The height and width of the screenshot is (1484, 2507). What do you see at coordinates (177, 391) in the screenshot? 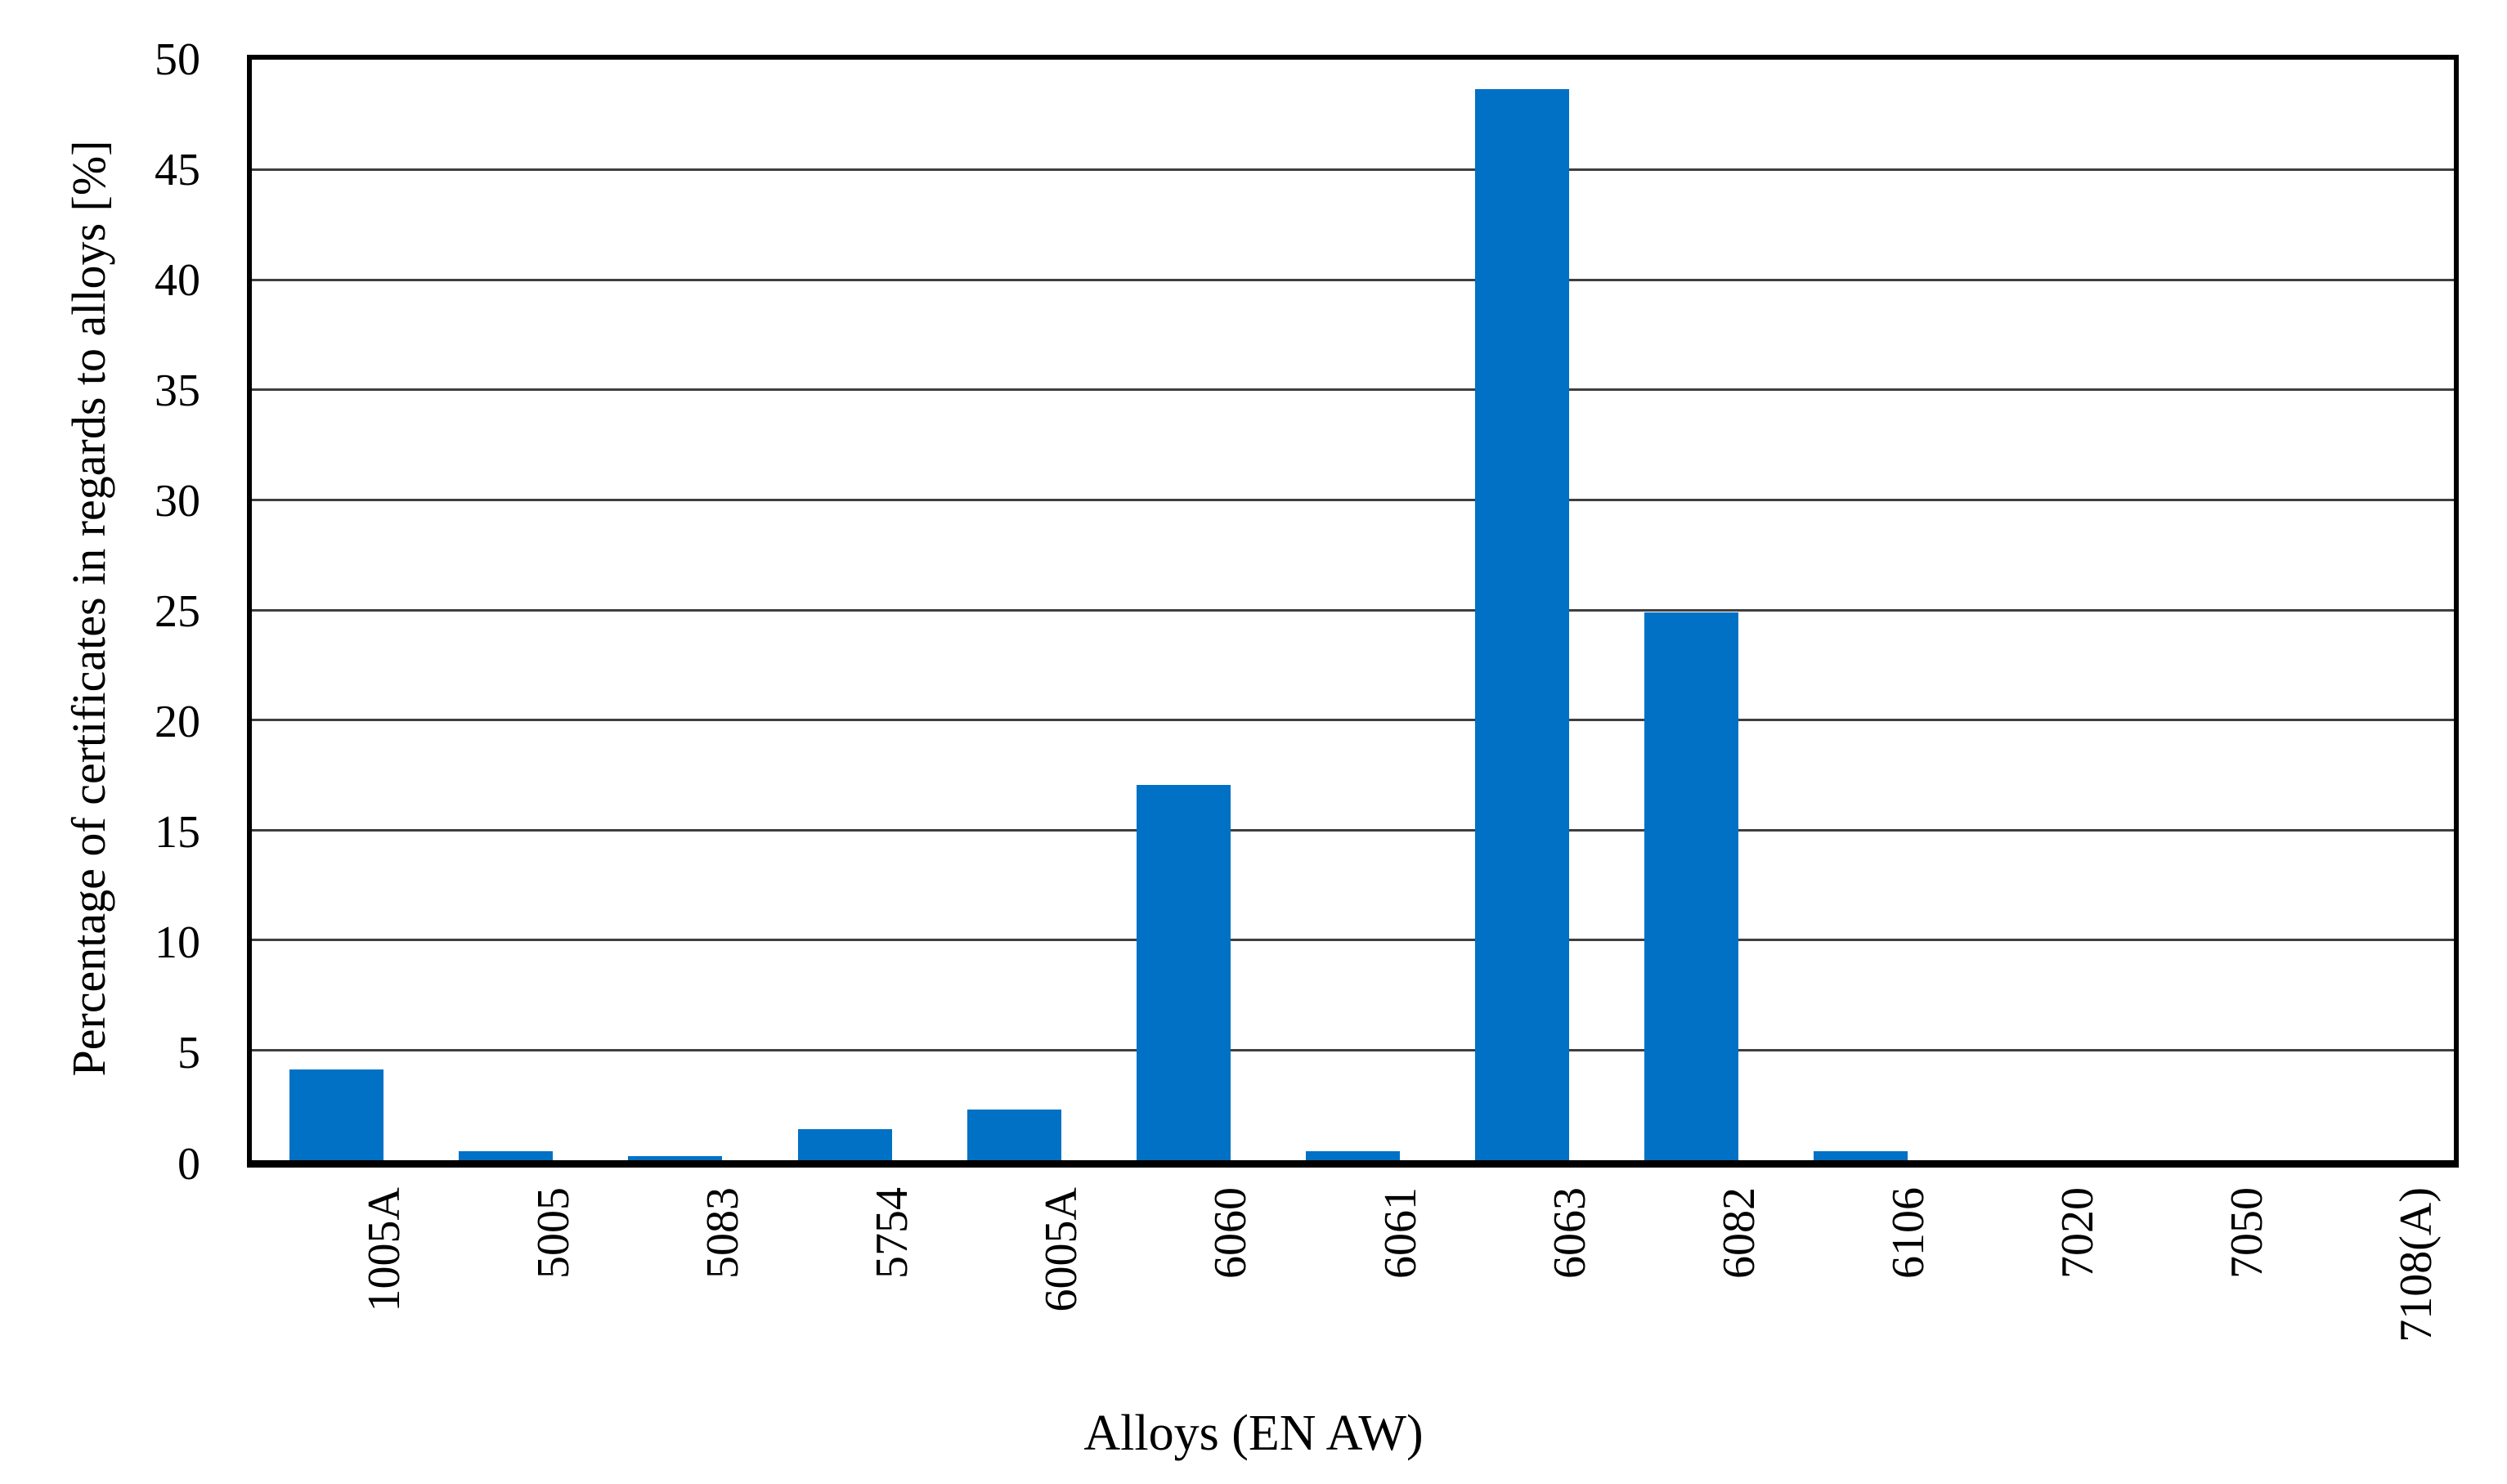
I see `y-tick-label-35: 35` at bounding box center [177, 391].